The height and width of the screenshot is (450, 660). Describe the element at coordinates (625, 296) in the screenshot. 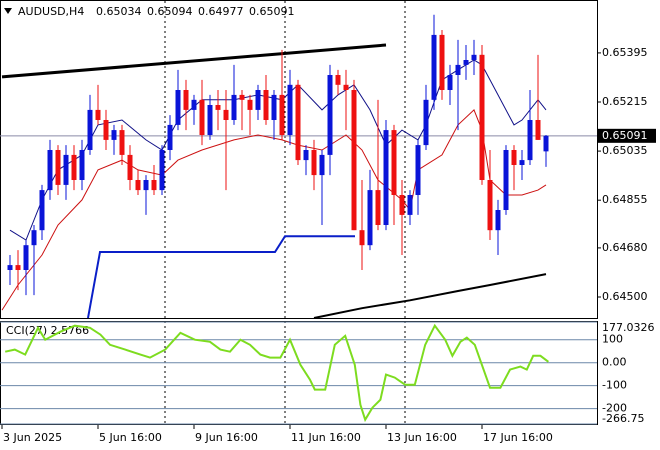

I see `y-tick-label: 0.64500` at that location.